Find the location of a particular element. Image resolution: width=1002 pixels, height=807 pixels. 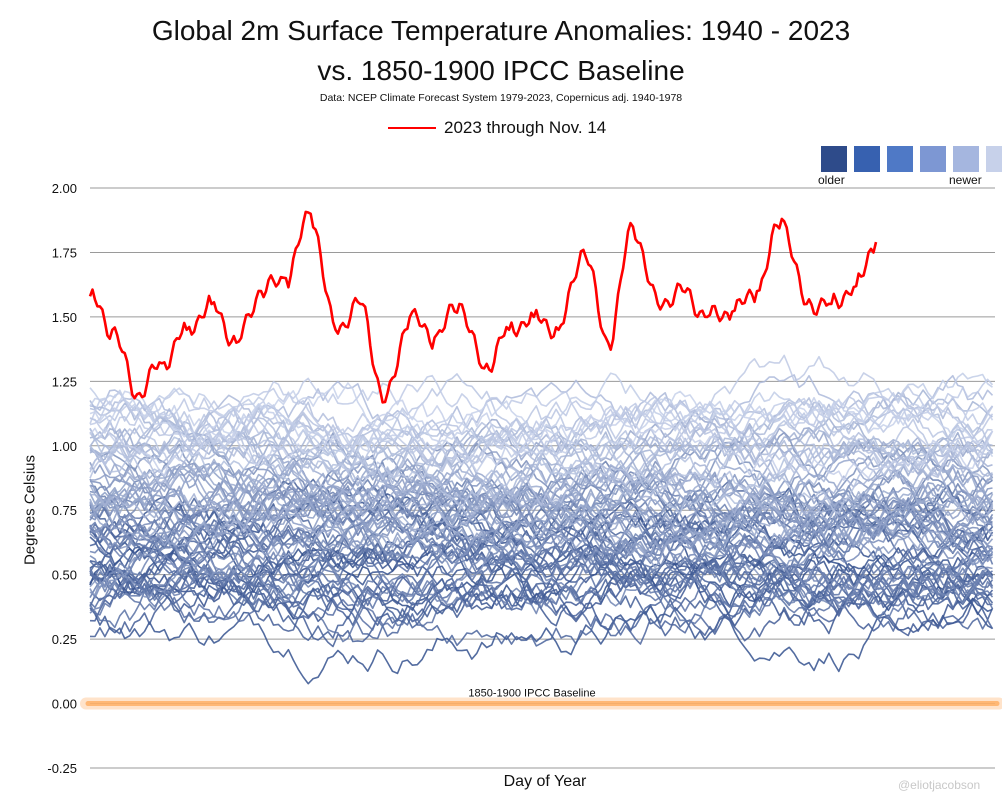

y-tick-label: 0.25 is located at coordinates (64, 639).